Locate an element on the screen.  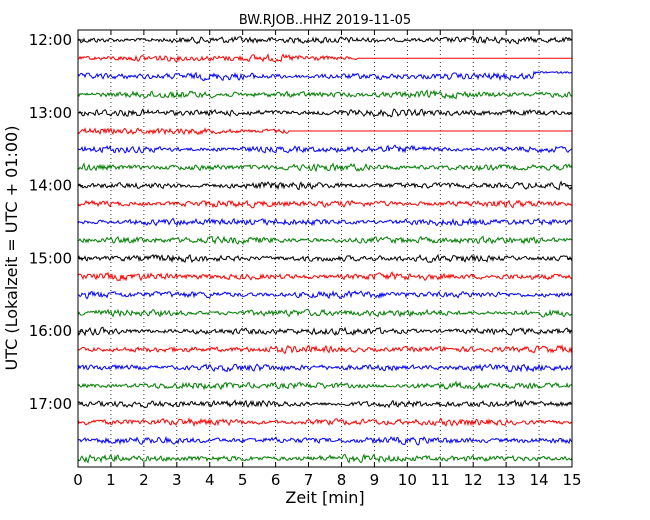
x-tick-label: 13 is located at coordinates (506, 480).